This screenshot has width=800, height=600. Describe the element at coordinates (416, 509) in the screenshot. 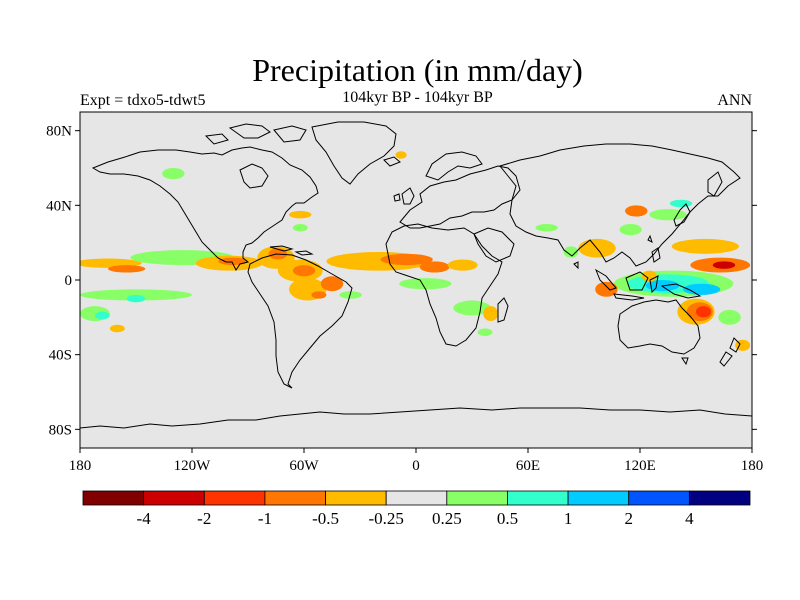

I see `colorbar: -4 -2 -1 -0.5 -0.25 0.25 0.5 1 2 4` at that location.